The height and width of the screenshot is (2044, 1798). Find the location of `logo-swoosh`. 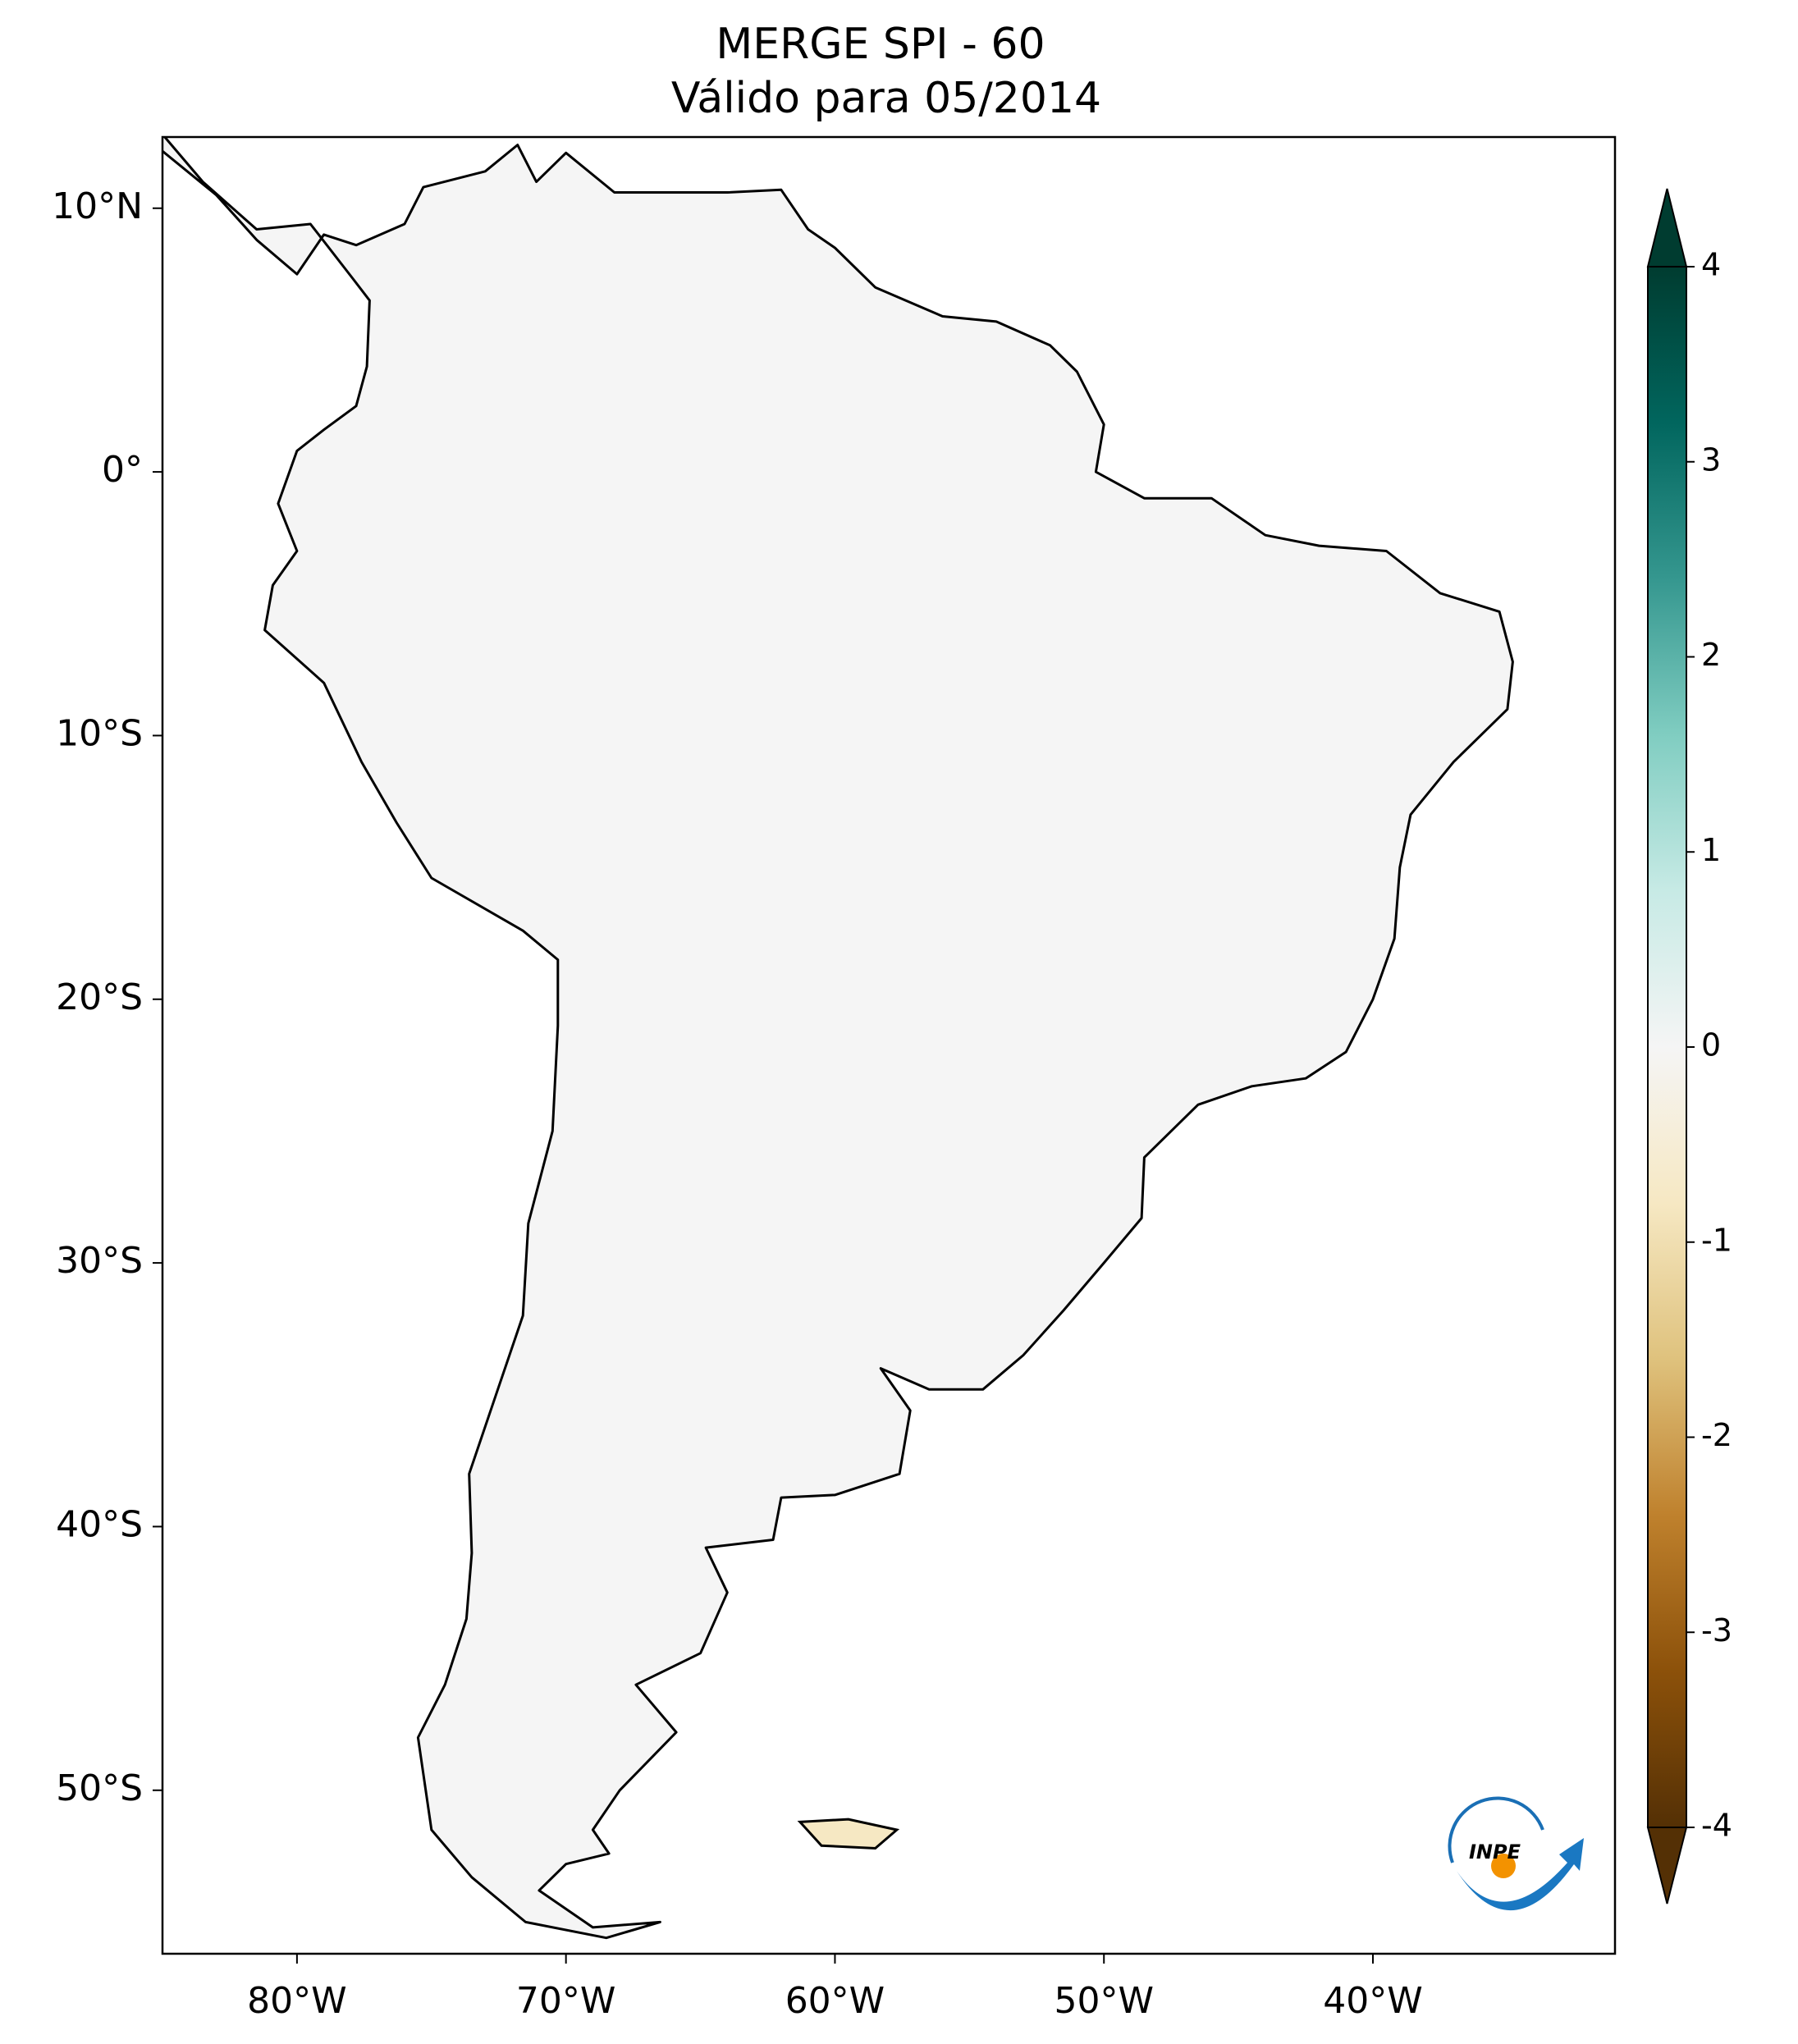

logo-swoosh is located at coordinates (1520, 1874).